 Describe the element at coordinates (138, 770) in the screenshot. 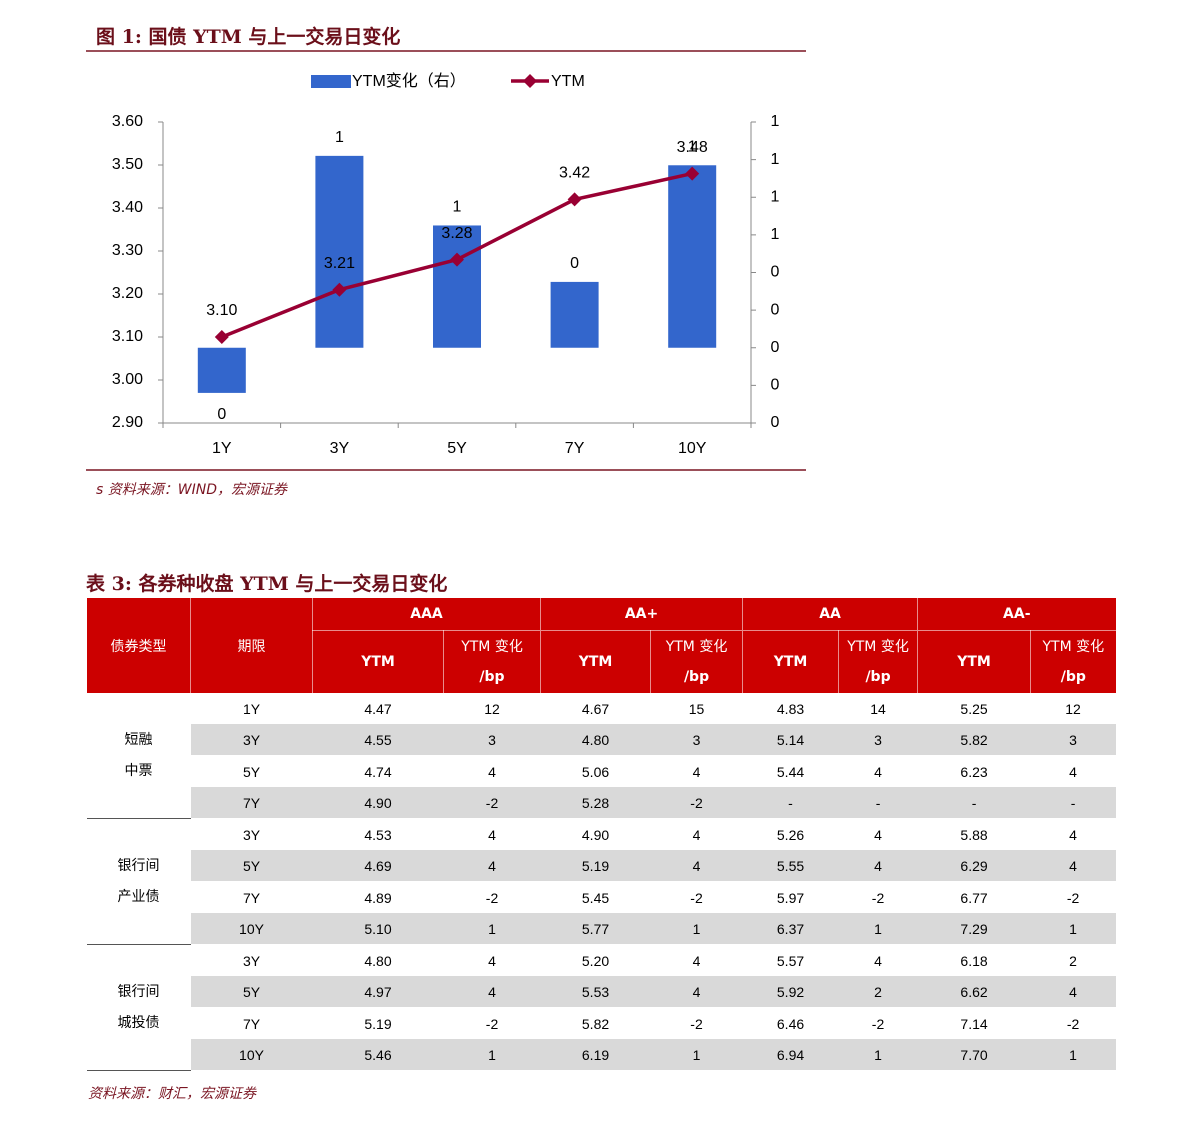

I see `type-line: 中票` at that location.